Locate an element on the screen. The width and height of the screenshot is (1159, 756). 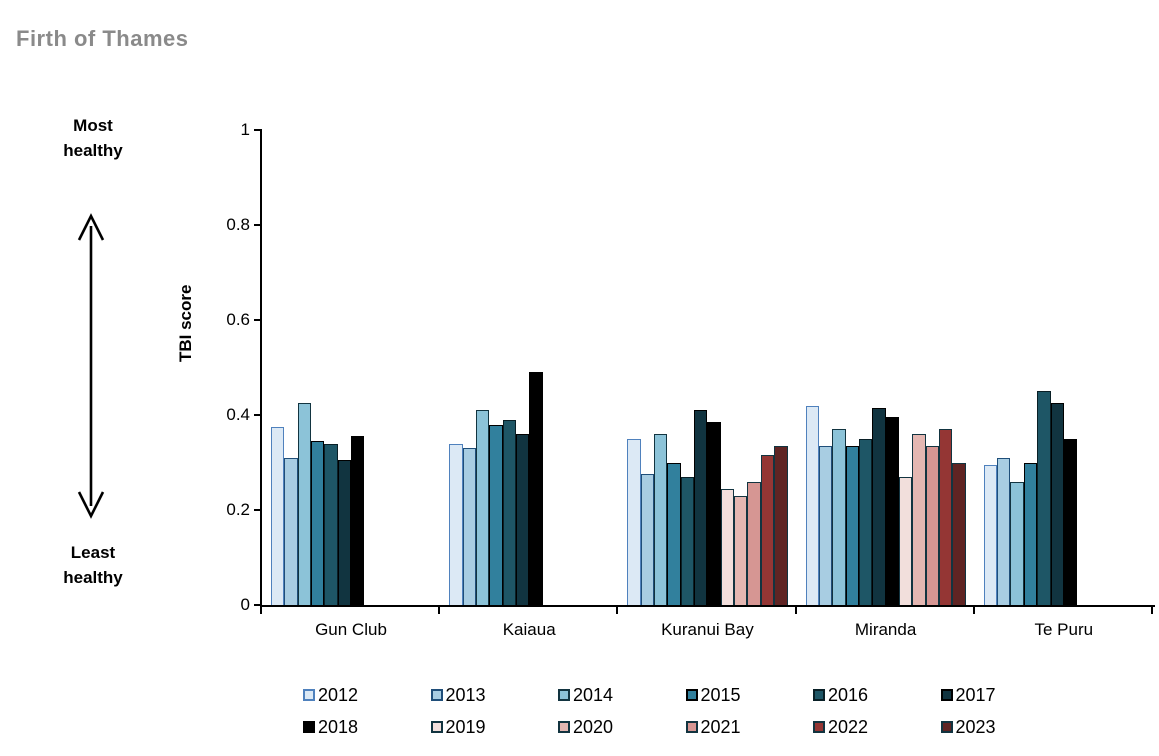
bar-2016-kuranui-bay is located at coordinates (687, 540).